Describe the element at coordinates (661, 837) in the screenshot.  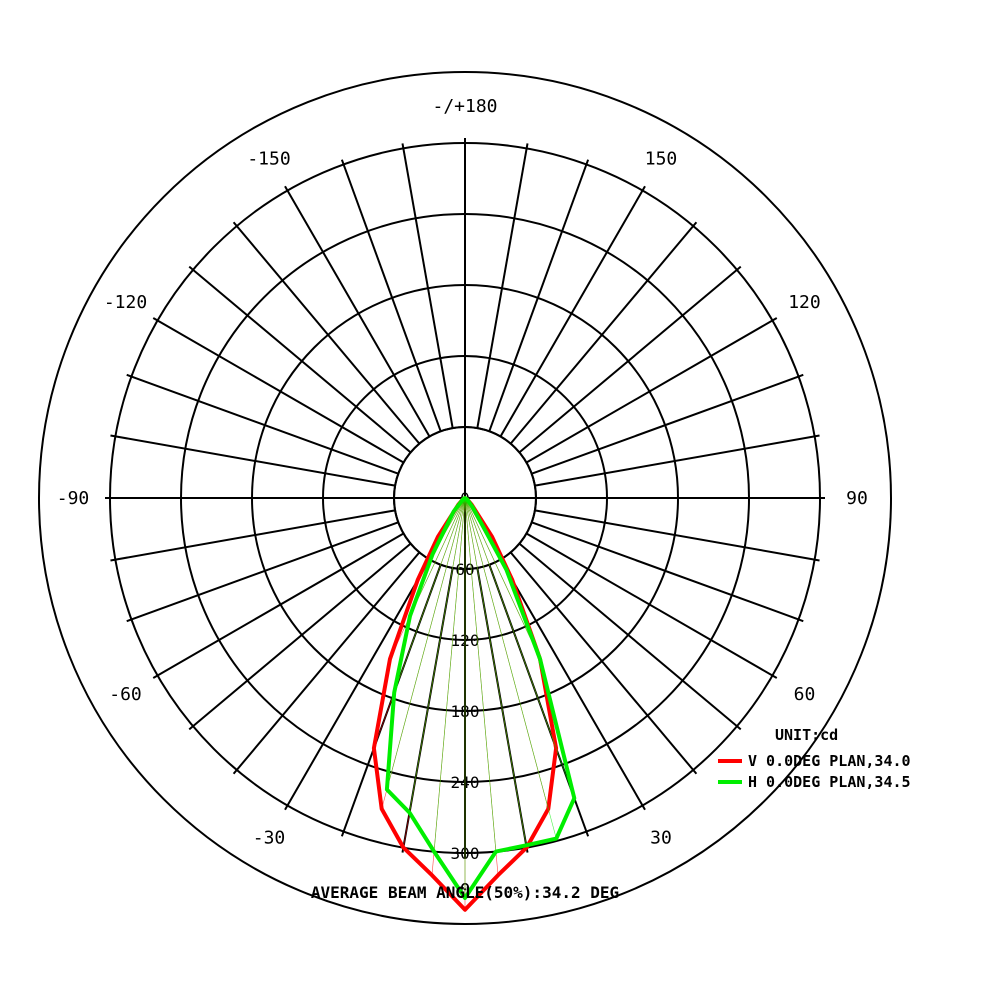
I see `angle-label: 30` at that location.